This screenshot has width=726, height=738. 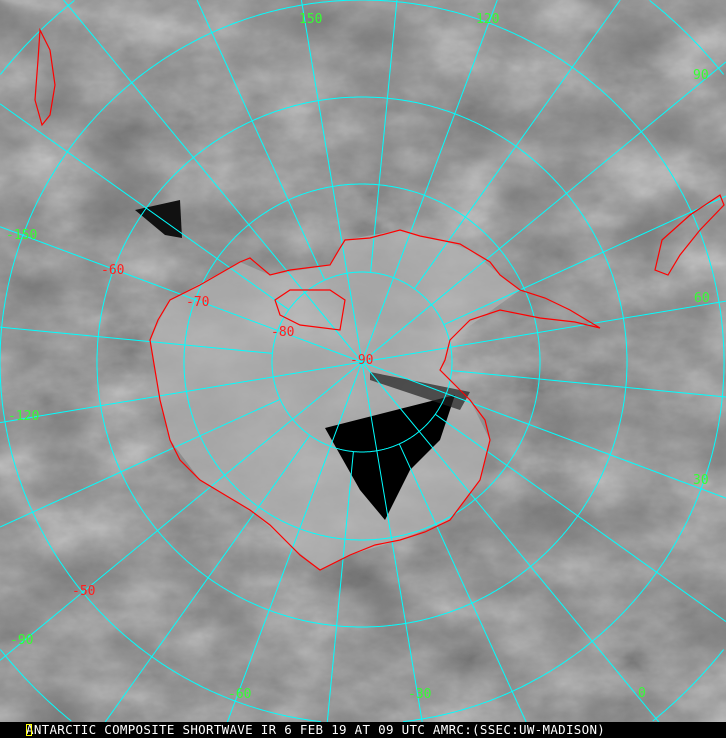 I want to click on latitude-label: -90, so click(x=362, y=360).